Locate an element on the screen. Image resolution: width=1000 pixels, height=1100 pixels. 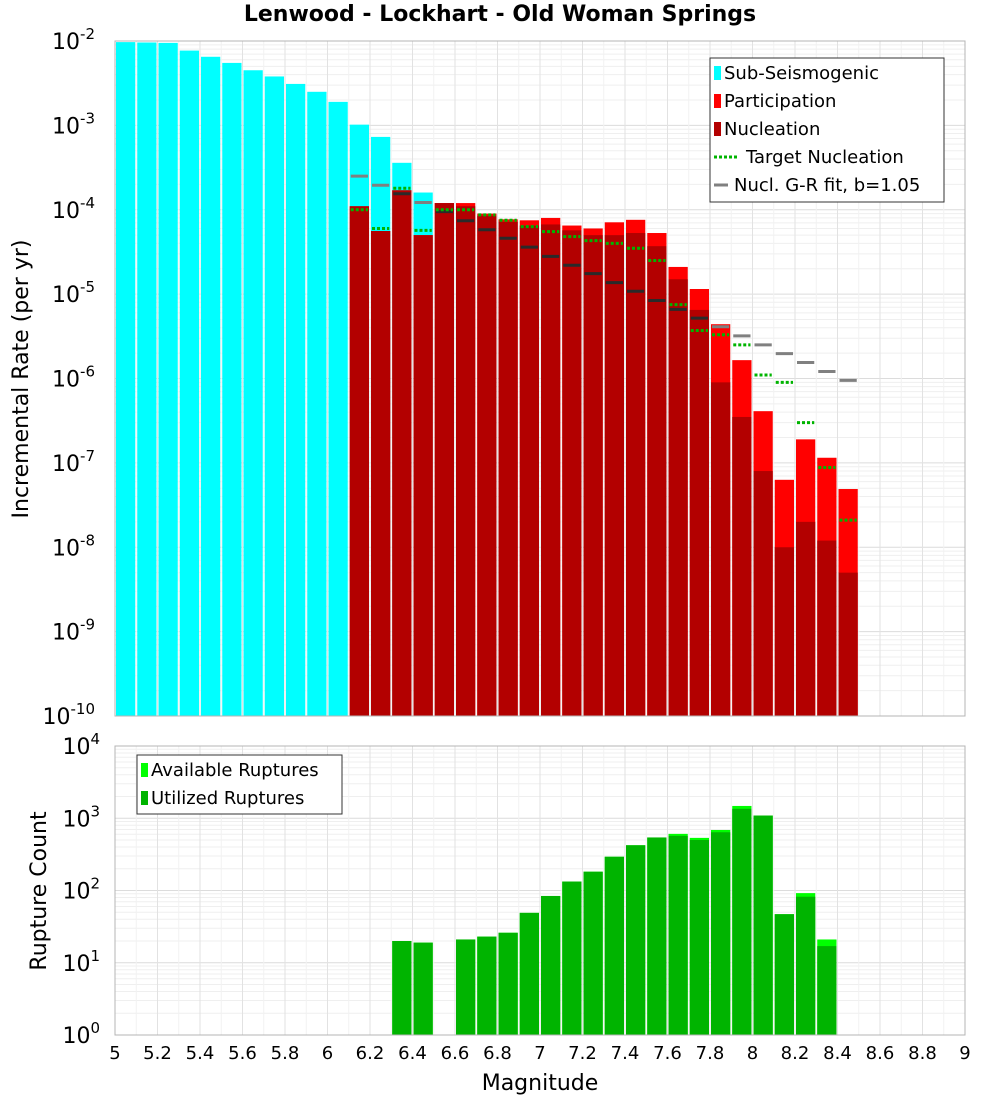
x-tick-label: 5.6 is located at coordinates (242, 1053).